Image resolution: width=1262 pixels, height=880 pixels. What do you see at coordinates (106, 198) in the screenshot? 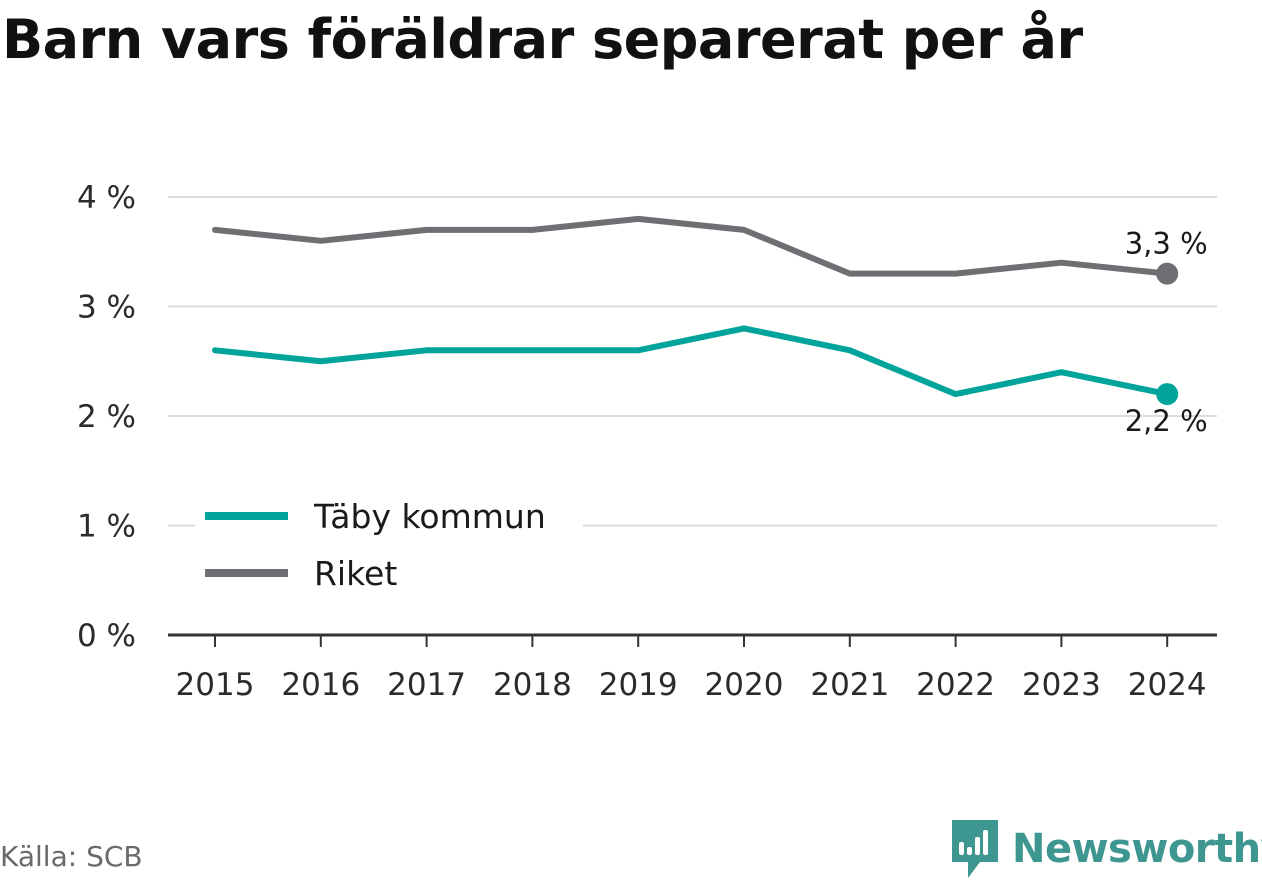
I see `y-tick-label: 4 %` at bounding box center [106, 198].